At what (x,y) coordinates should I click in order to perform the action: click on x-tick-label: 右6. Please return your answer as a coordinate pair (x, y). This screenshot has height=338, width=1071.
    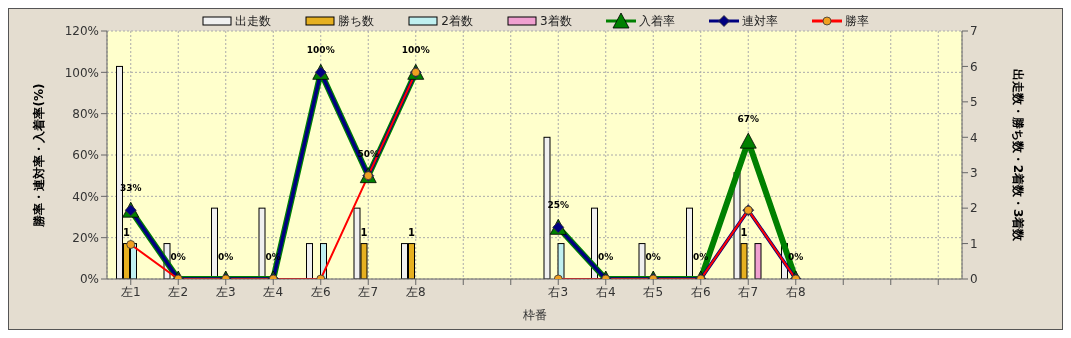
    Looking at the image, I should click on (700, 291).